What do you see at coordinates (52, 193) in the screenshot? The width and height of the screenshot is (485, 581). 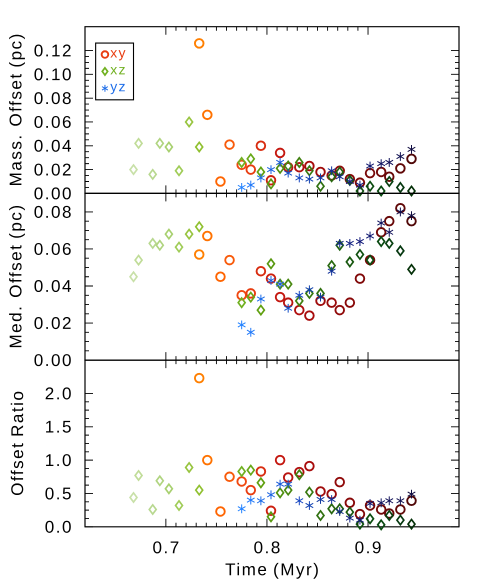 I see `y-tick-label: 0.00` at bounding box center [52, 193].